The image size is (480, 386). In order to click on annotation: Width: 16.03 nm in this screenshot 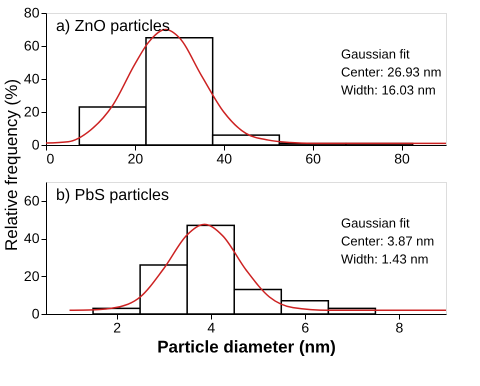, I will do `click(388, 90)`.